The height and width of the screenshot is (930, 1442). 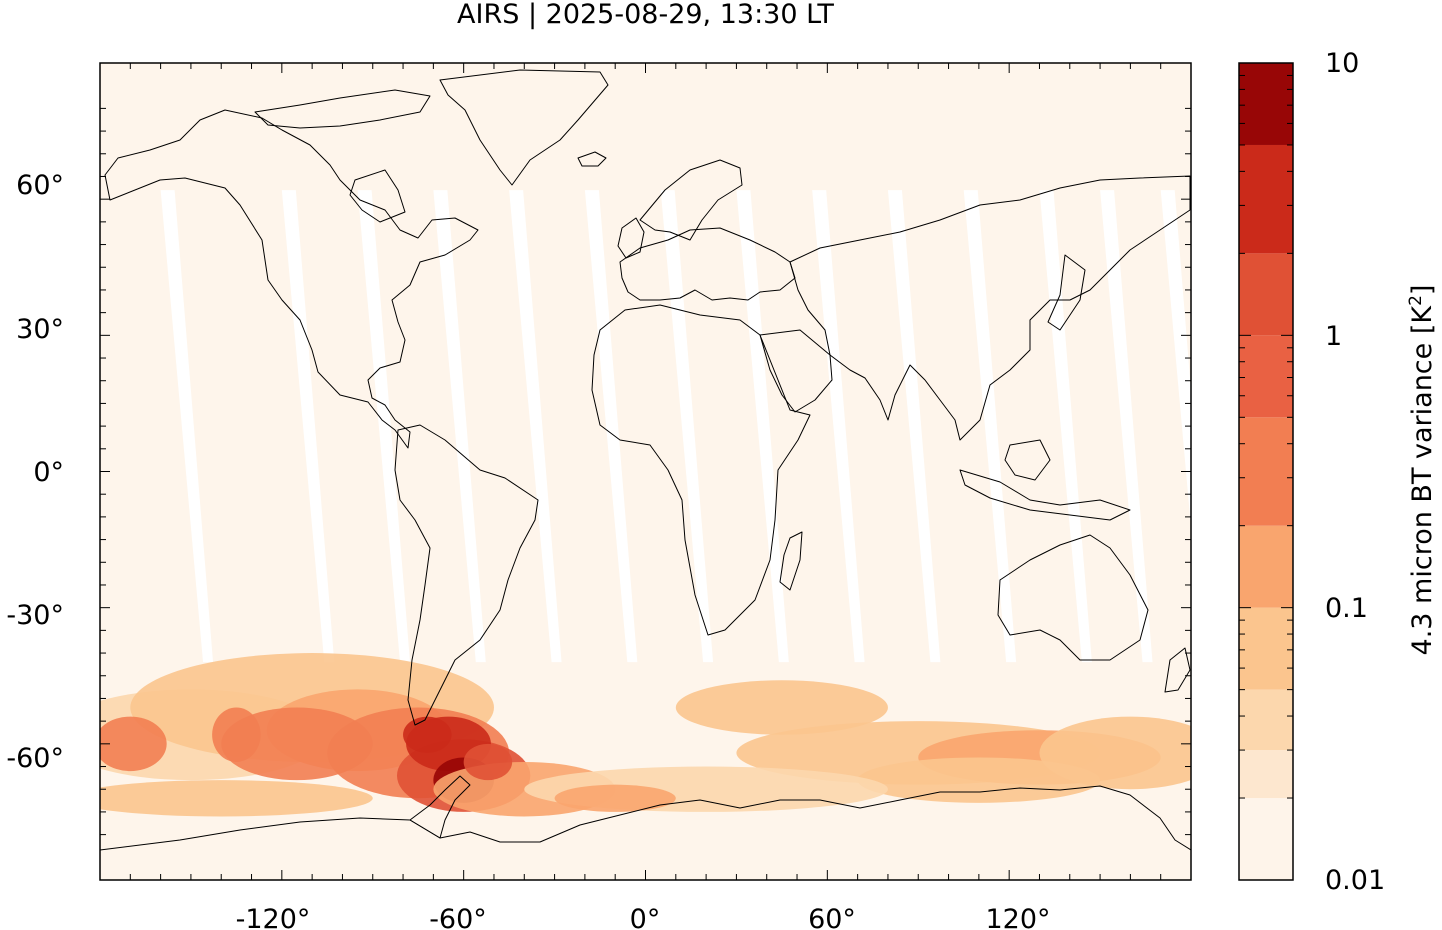 What do you see at coordinates (1355, 880) in the screenshot?
I see `colorbar-tick-label: 0.01` at bounding box center [1355, 880].